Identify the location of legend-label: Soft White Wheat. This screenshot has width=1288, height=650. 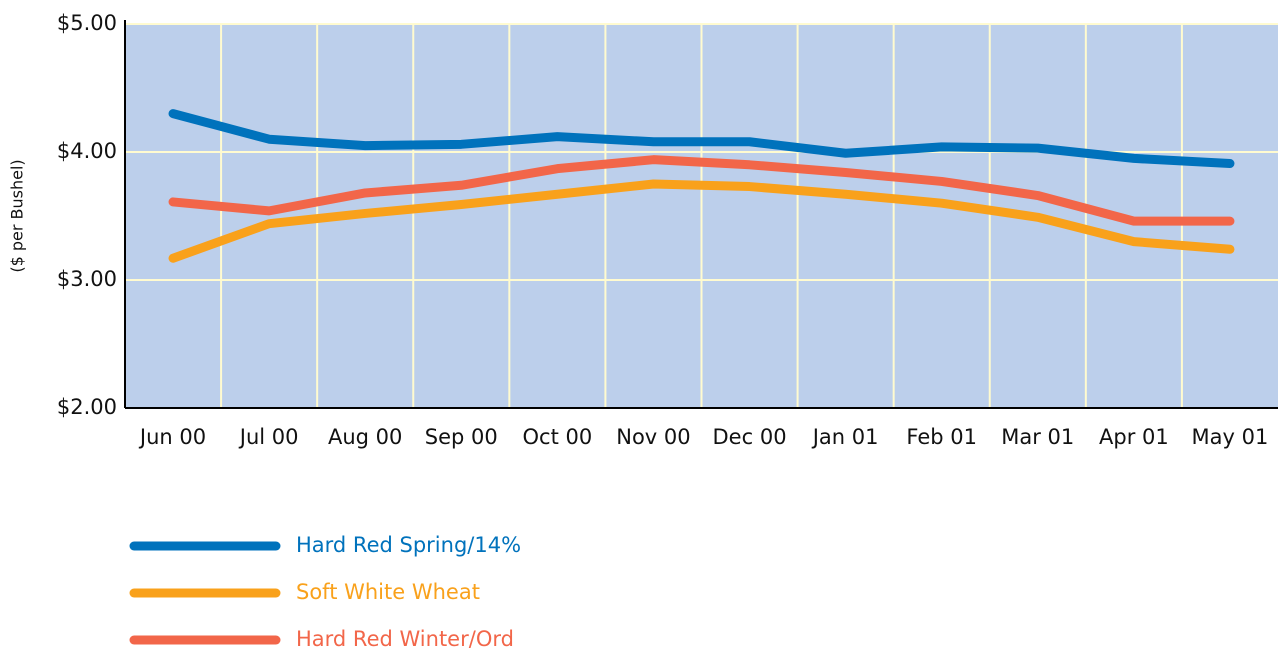
(388, 592).